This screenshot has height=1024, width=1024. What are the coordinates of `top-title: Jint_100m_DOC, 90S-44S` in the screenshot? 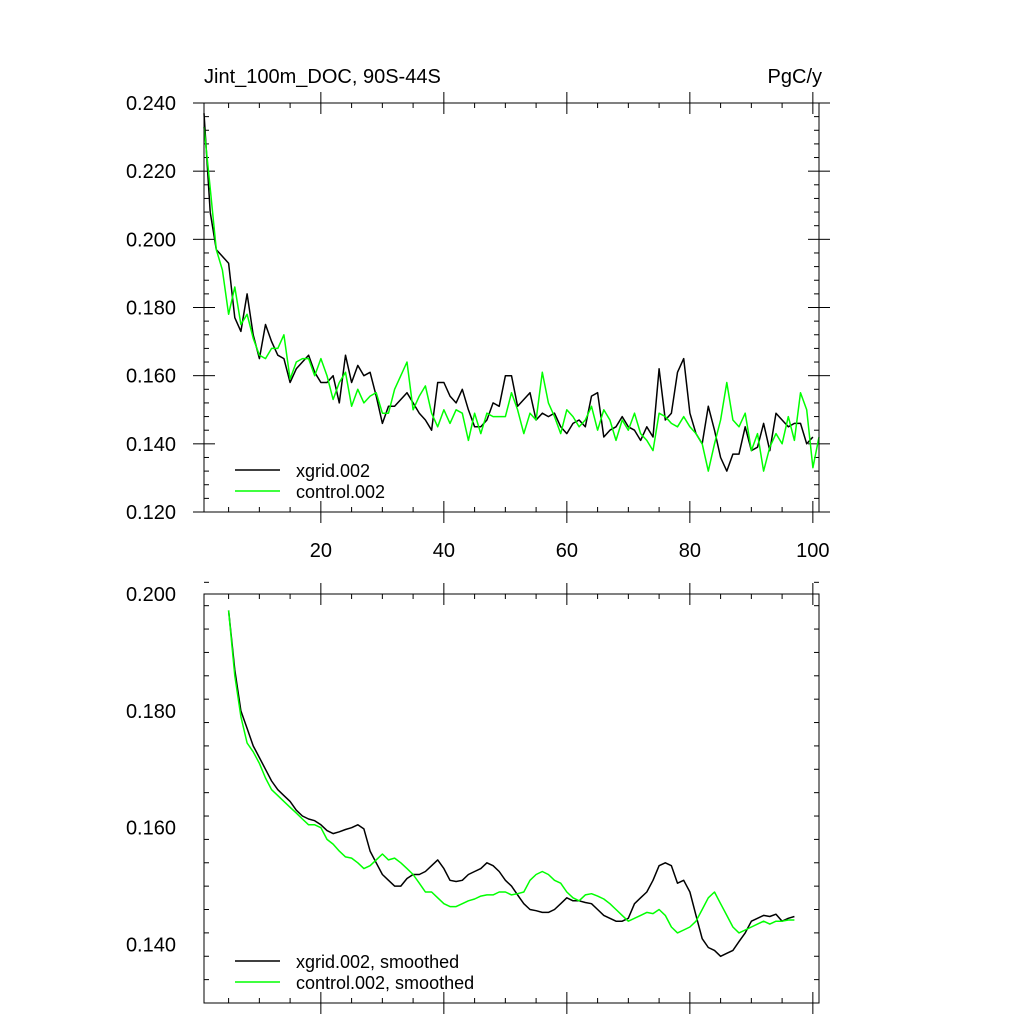 It's located at (322, 77).